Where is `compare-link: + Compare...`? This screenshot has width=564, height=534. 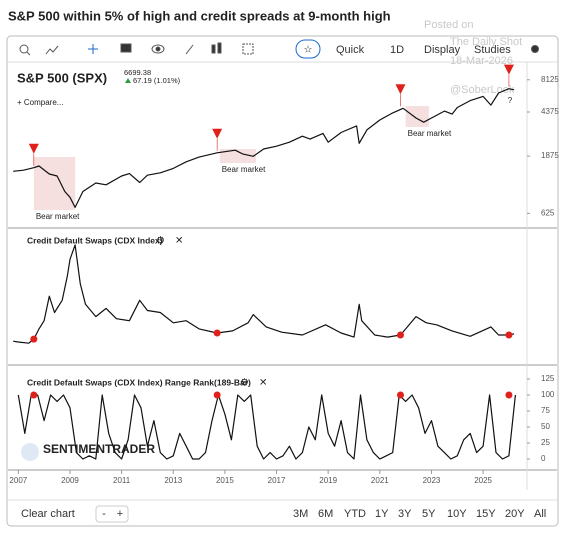 compare-link: + Compare... is located at coordinates (40, 102).